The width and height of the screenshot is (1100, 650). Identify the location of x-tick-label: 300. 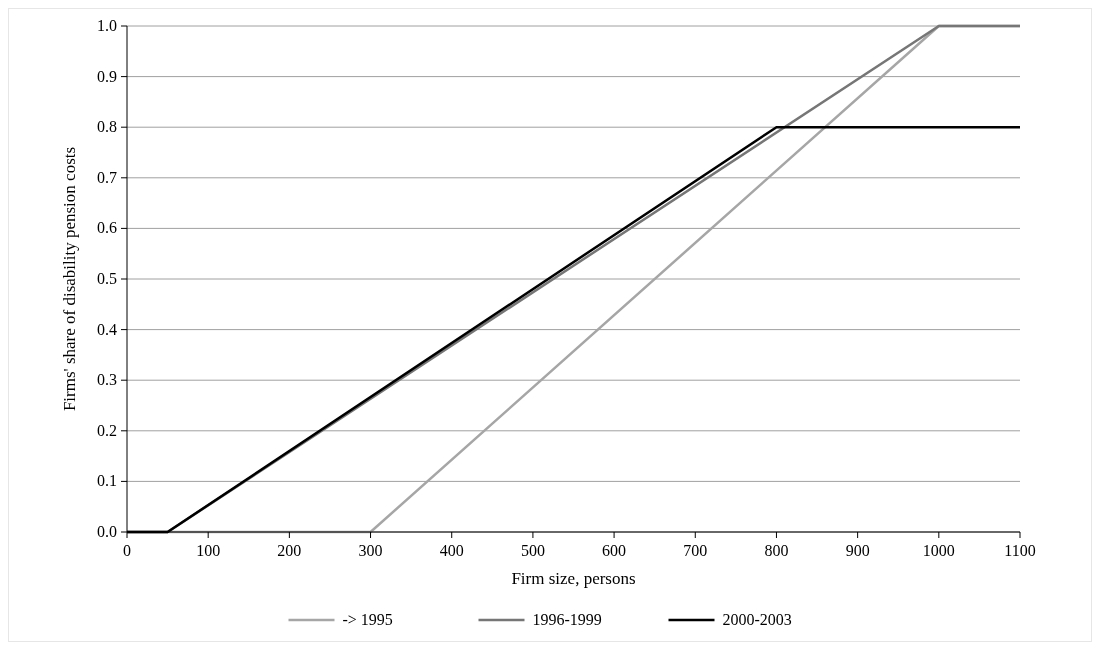
(370, 550).